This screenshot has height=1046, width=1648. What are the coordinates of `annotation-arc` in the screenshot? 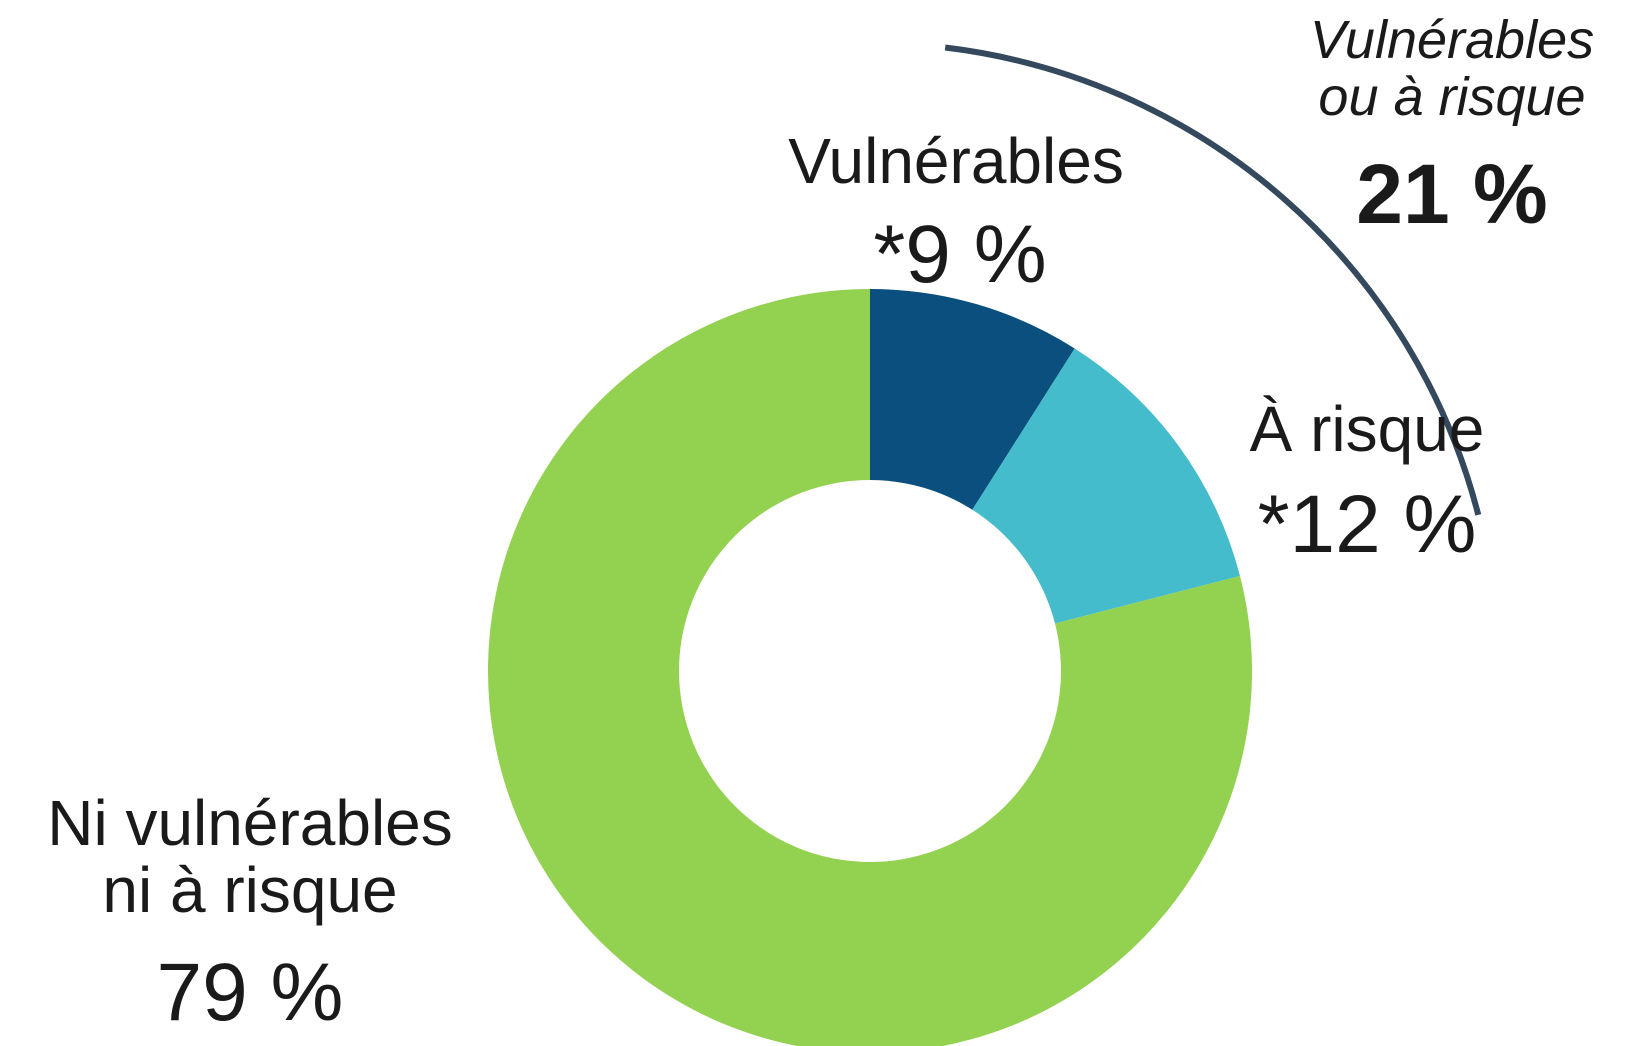 It's located at (1213, 280).